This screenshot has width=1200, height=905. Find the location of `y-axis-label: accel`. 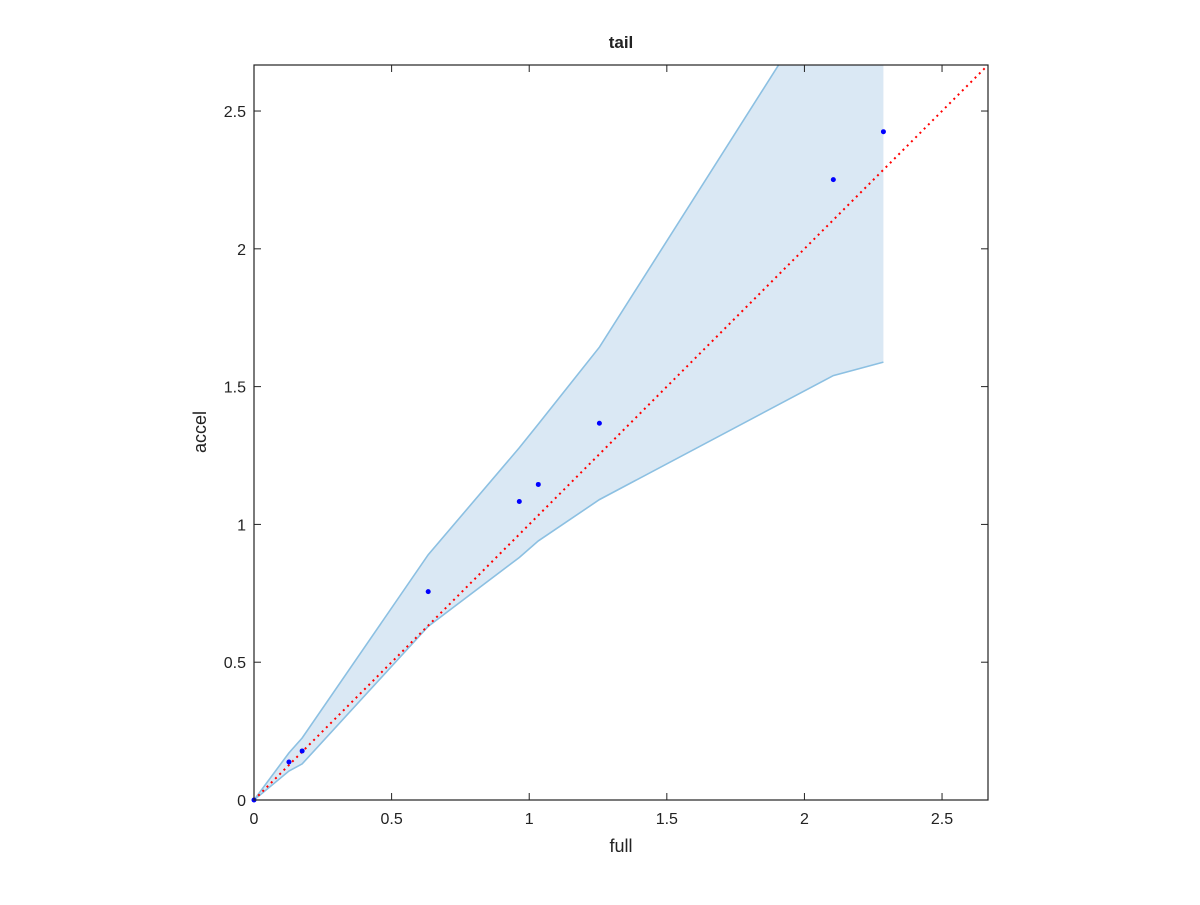

y-axis-label: accel is located at coordinates (200, 432).